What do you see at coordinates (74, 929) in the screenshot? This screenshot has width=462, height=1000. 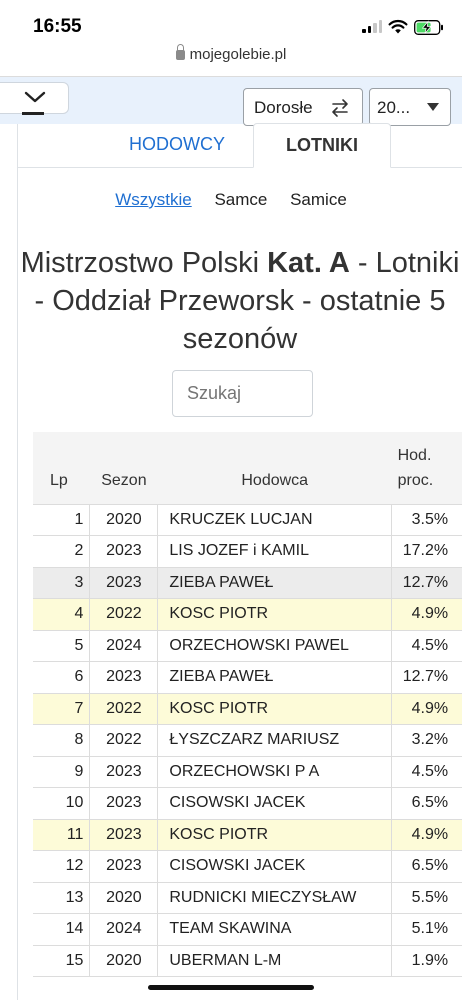 I see `cell-lp-text: 14` at bounding box center [74, 929].